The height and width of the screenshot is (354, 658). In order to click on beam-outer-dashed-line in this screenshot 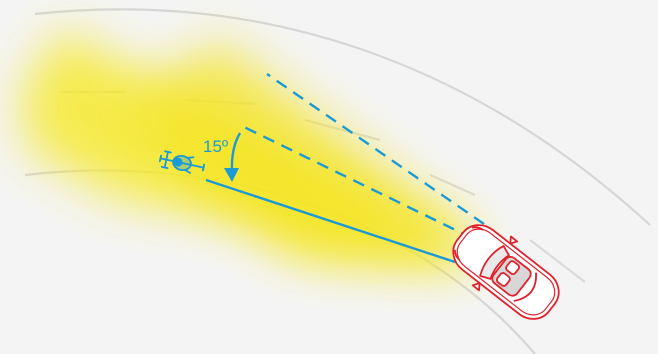, I will do `click(375, 149)`.